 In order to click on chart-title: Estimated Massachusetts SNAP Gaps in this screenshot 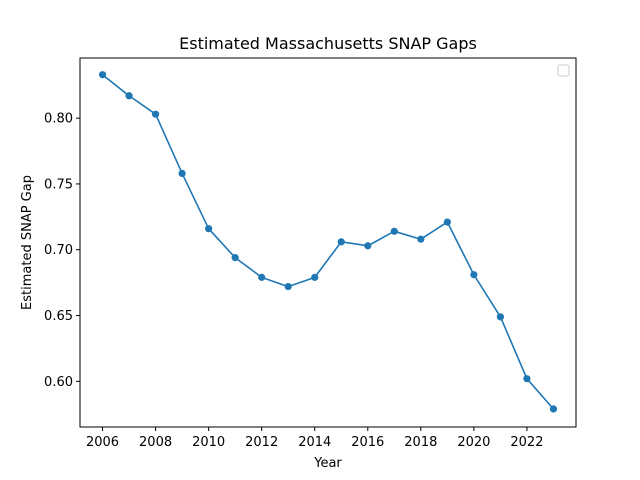, I will do `click(328, 43)`.